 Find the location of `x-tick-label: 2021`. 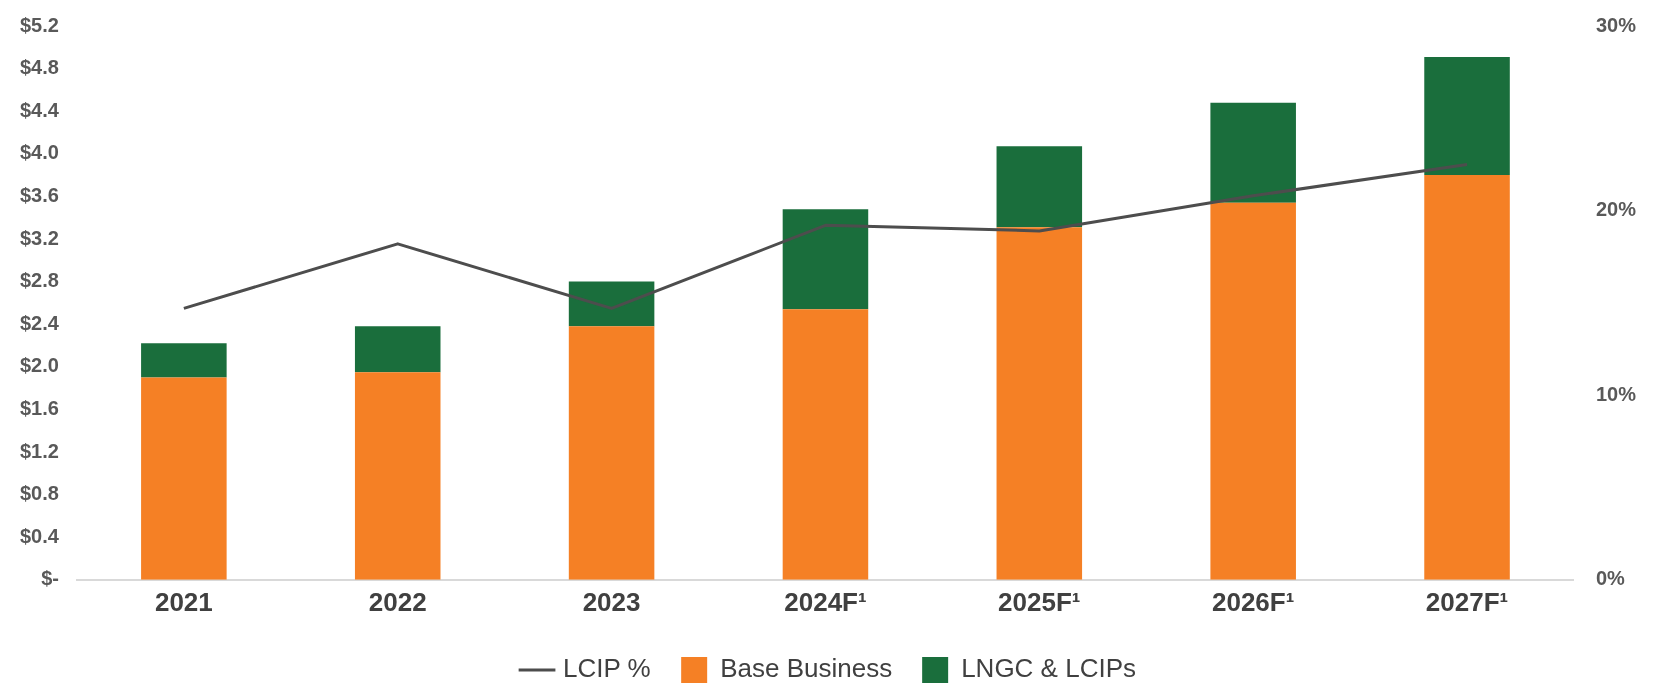

x-tick-label: 2021 is located at coordinates (183, 601).